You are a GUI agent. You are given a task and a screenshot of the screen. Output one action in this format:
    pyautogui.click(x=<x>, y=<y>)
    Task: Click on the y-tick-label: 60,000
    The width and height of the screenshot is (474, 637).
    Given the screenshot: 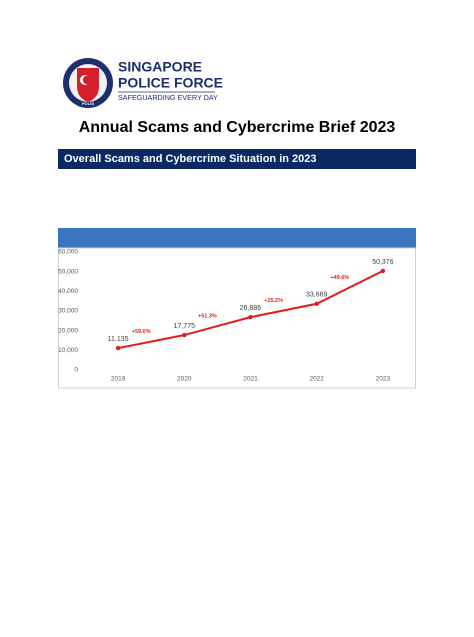 What is the action you would take?
    pyautogui.click(x=68, y=252)
    